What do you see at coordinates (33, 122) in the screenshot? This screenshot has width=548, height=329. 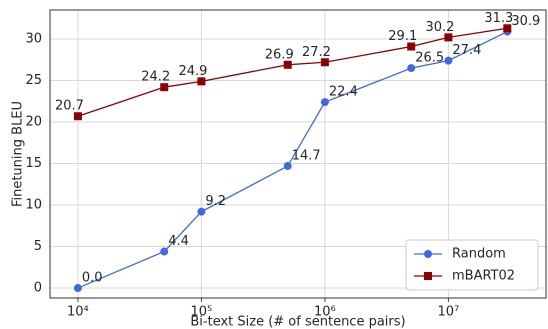 I see `y-tick-label: 20` at bounding box center [33, 122].